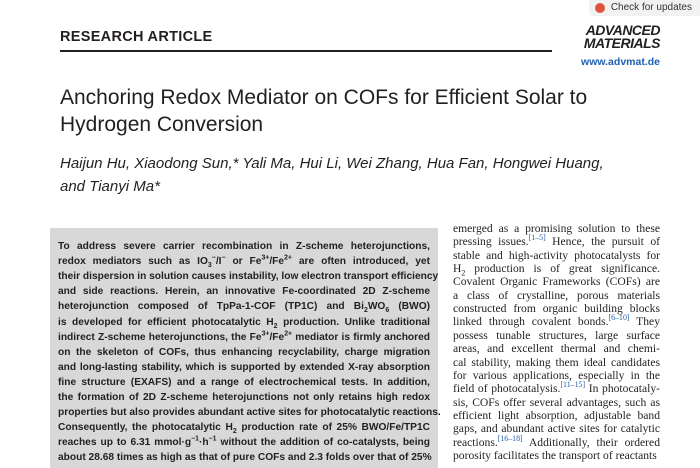 The height and width of the screenshot is (468, 700). What do you see at coordinates (354, 322) in the screenshot?
I see `text-run: production. Unlike traditional` at bounding box center [354, 322].